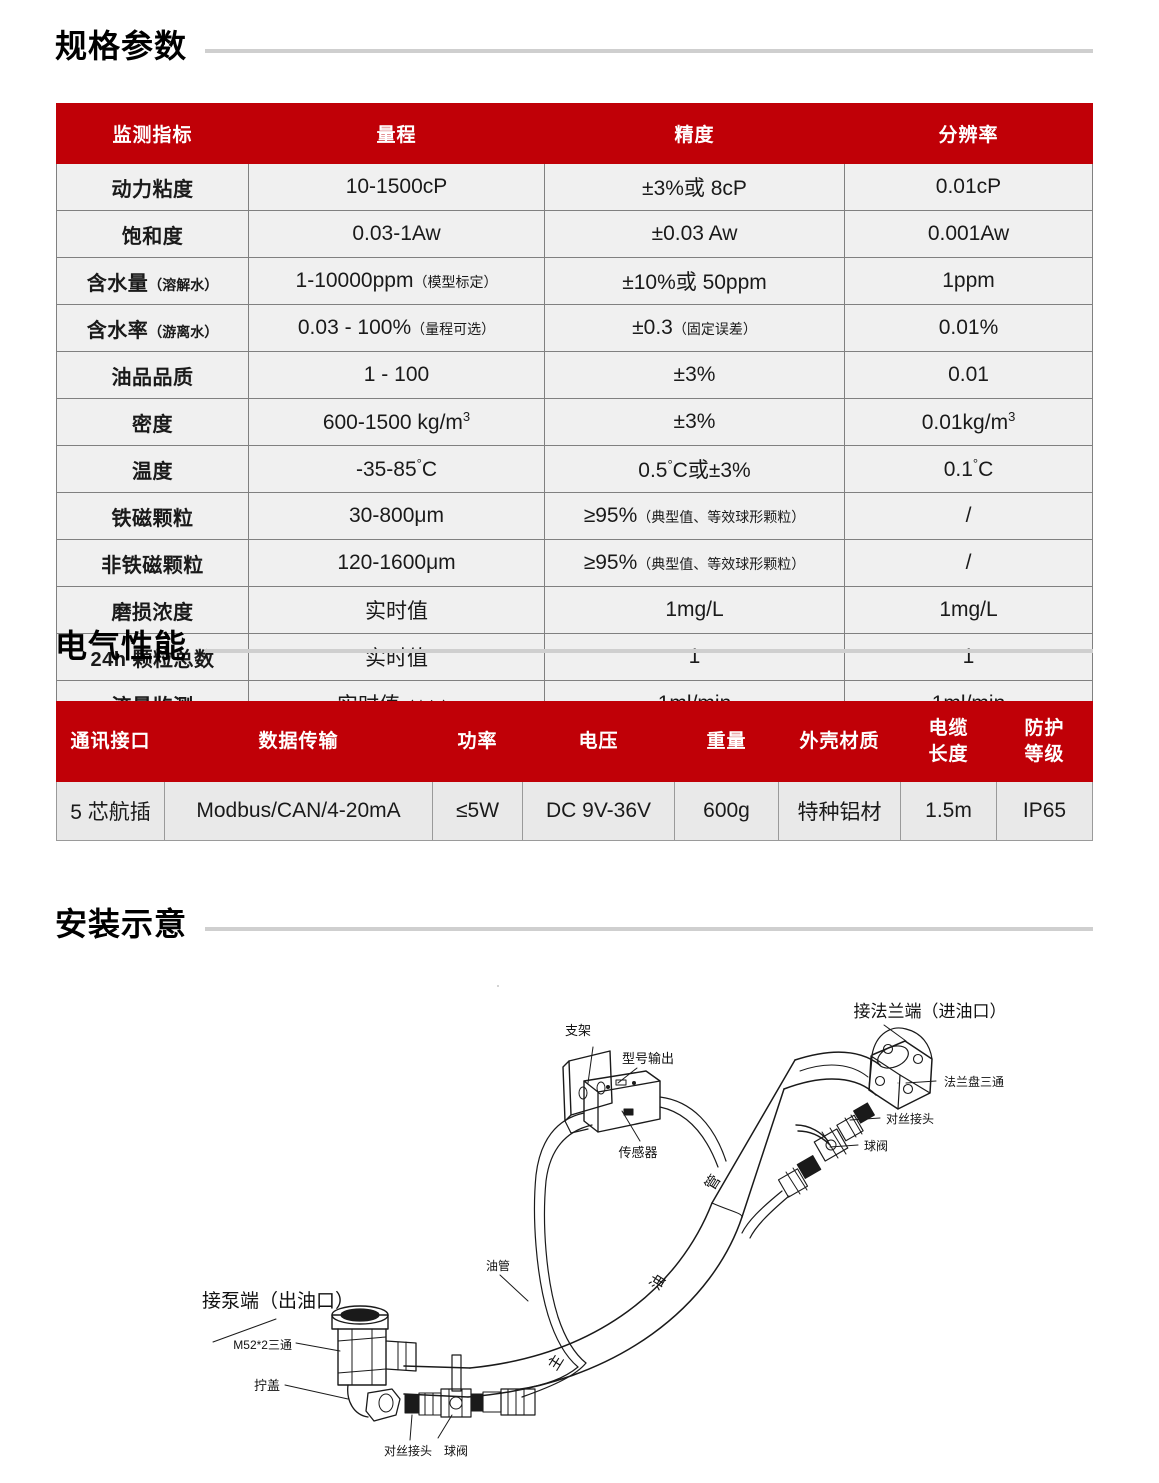  Describe the element at coordinates (968, 469) in the screenshot. I see `cell-resolution: 0.1°C` at that location.